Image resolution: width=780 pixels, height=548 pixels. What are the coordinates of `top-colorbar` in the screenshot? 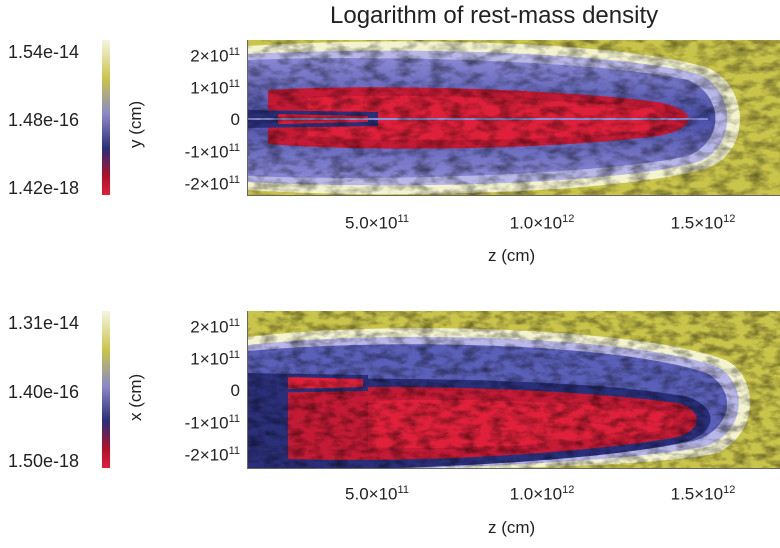 It's located at (106, 117).